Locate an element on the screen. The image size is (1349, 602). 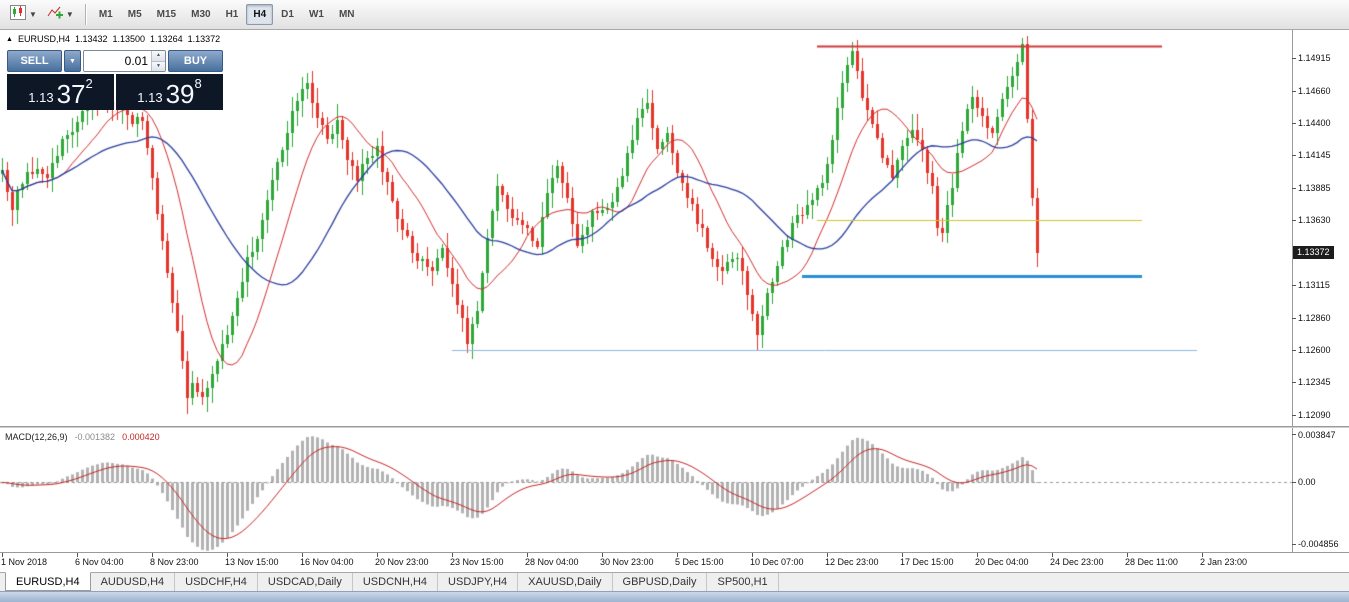
macd-label: MACD(12,26,9) -0.001382 0.000420 is located at coordinates (82, 437).